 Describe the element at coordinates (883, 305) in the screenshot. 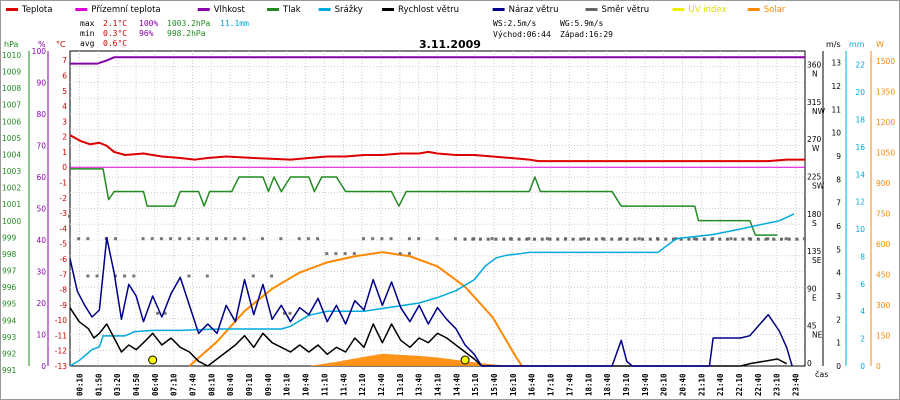

I see `solar-tick-300: 300` at that location.